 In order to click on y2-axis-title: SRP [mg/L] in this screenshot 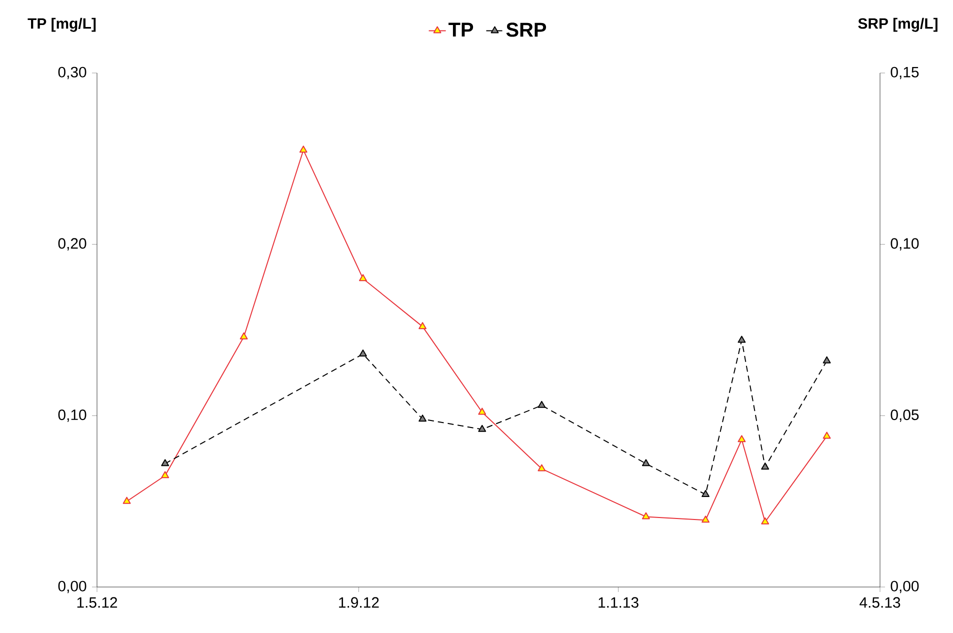, I will do `click(898, 25)`.